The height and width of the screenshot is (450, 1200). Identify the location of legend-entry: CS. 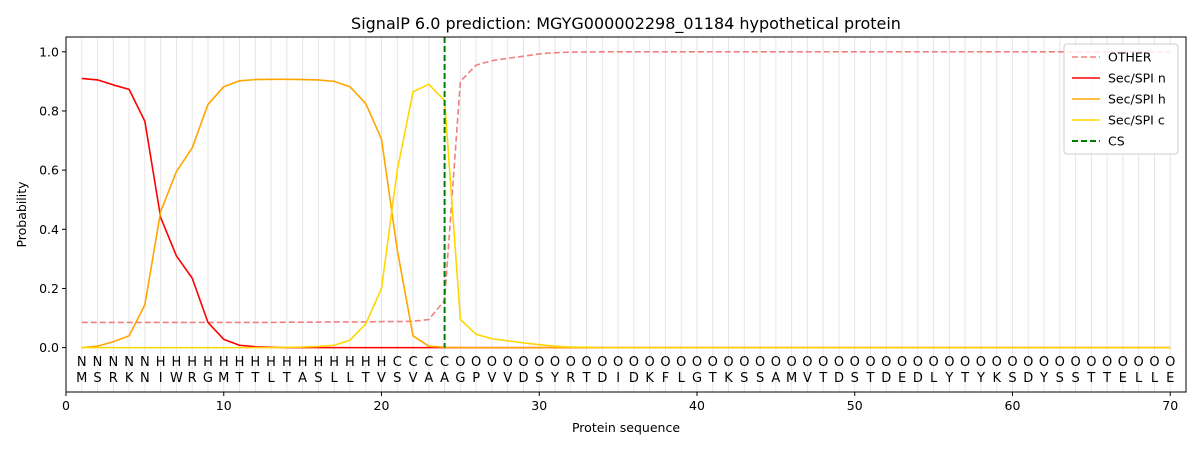
(1116, 141).